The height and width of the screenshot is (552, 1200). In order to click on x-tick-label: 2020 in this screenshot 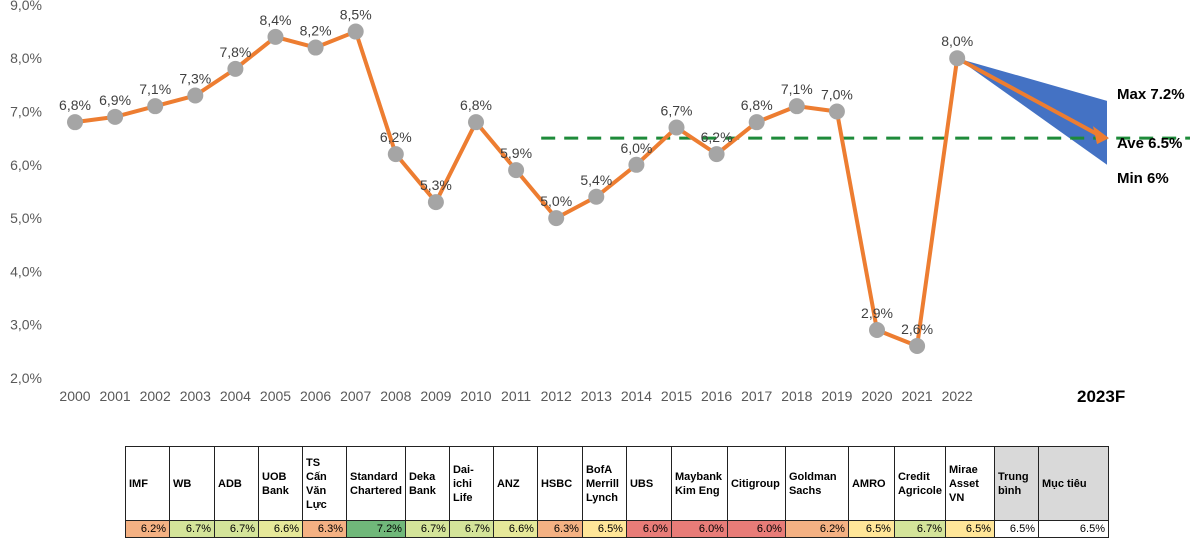, I will do `click(876, 396)`.